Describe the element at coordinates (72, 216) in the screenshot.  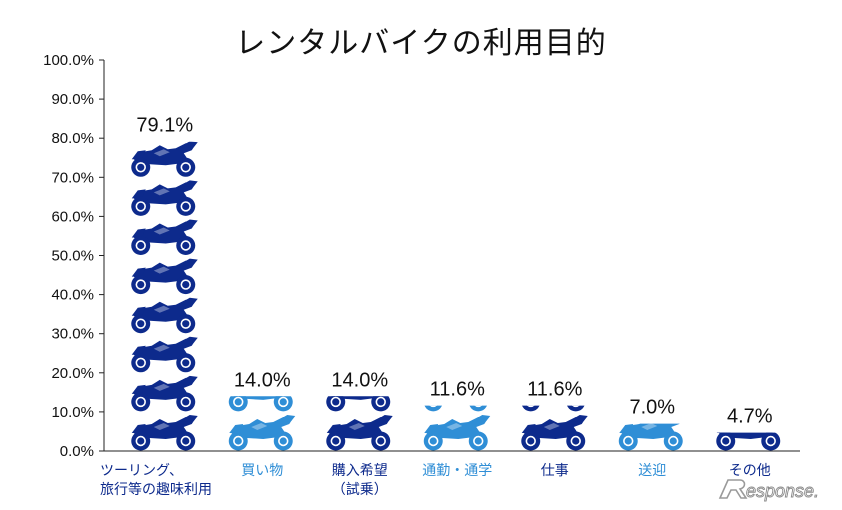
I see `y-tick-label: 60.0%` at that location.